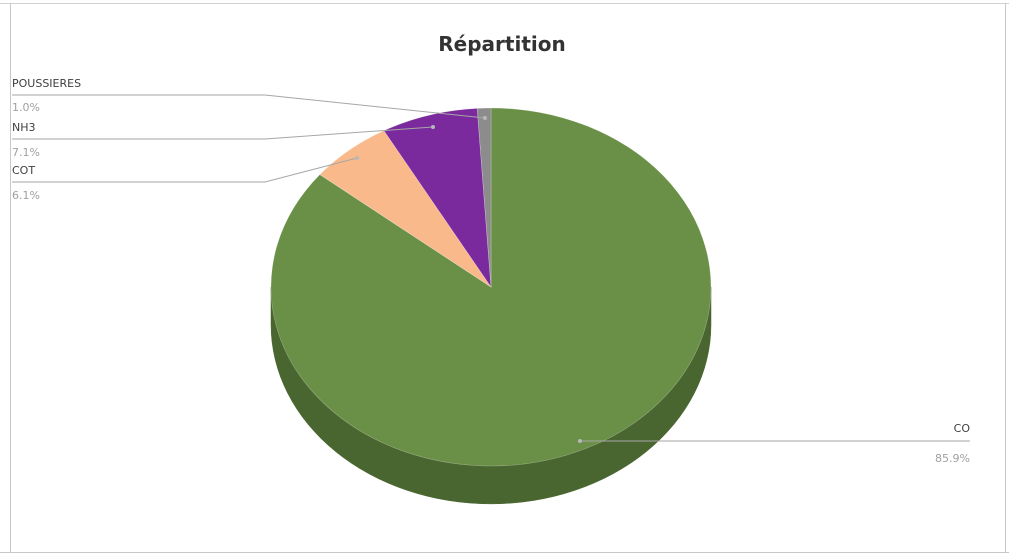  I want to click on leader-dot-cot, so click(357, 158).